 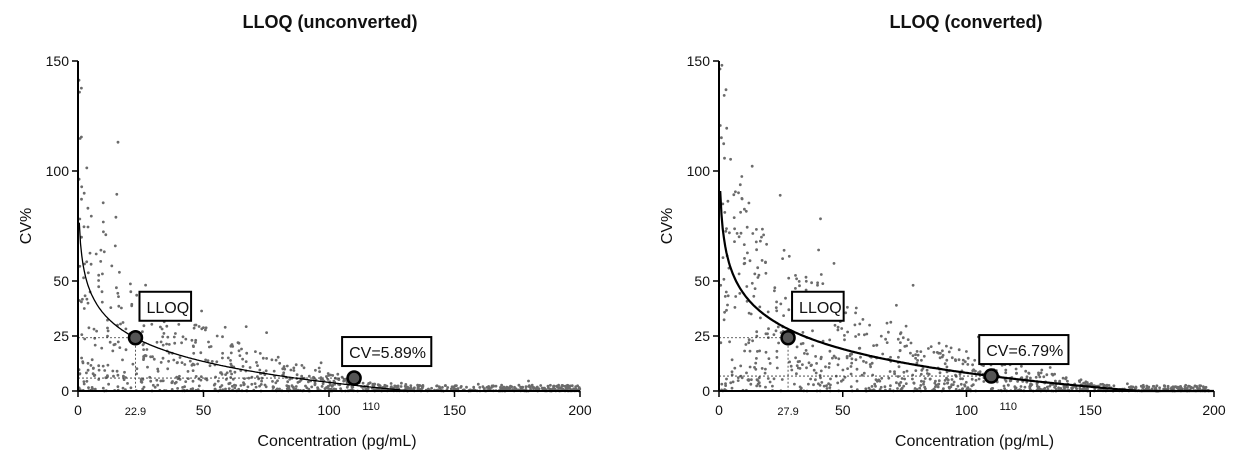 I want to click on cv-callout-text: CV=6.79%, so click(x=1024, y=351).